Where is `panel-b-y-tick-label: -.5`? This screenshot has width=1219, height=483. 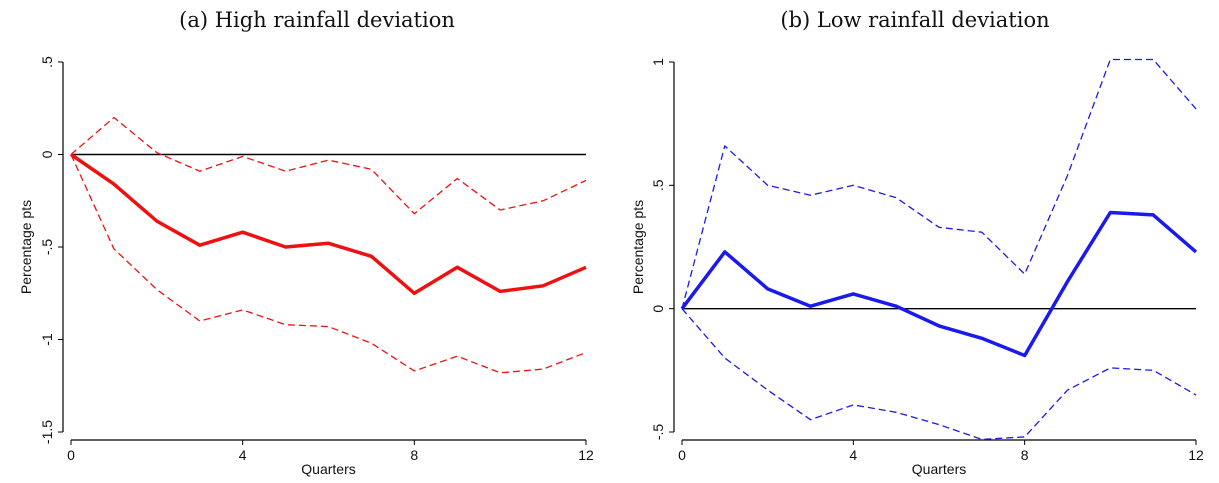
panel-b-y-tick-label: -.5 is located at coordinates (658, 432).